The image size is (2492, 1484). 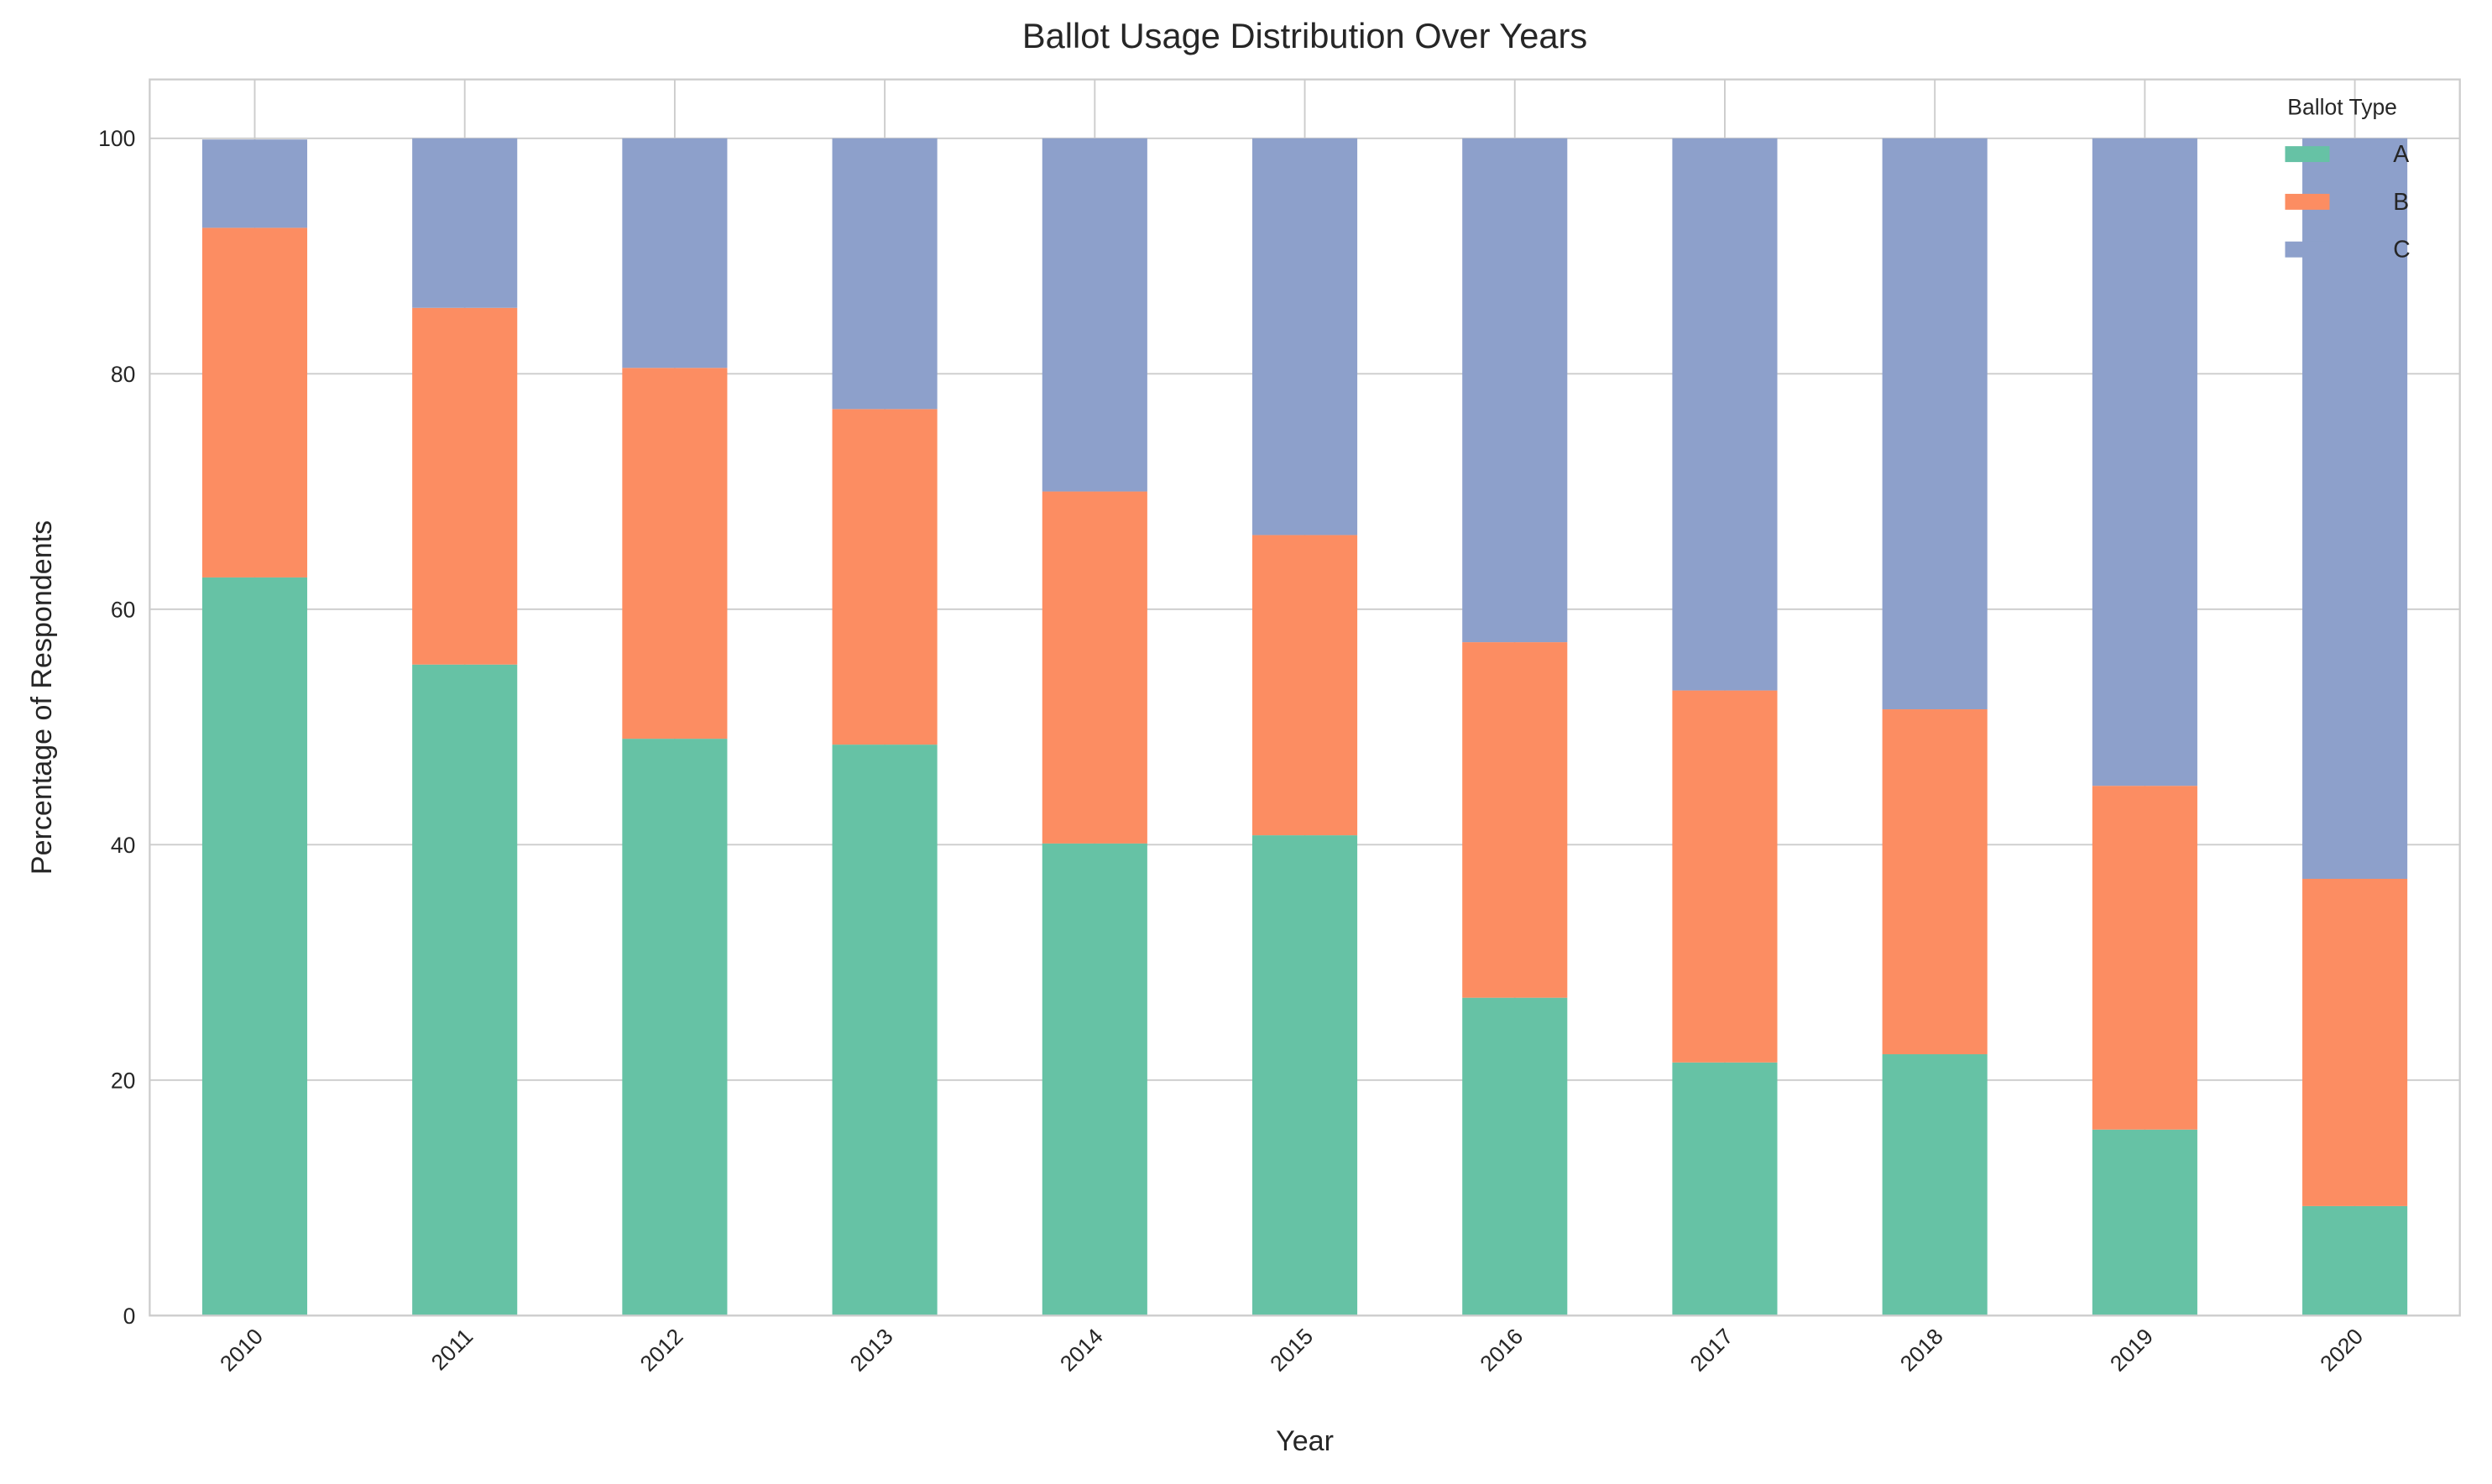 I want to click on y-tick-label: 60, so click(x=123, y=609).